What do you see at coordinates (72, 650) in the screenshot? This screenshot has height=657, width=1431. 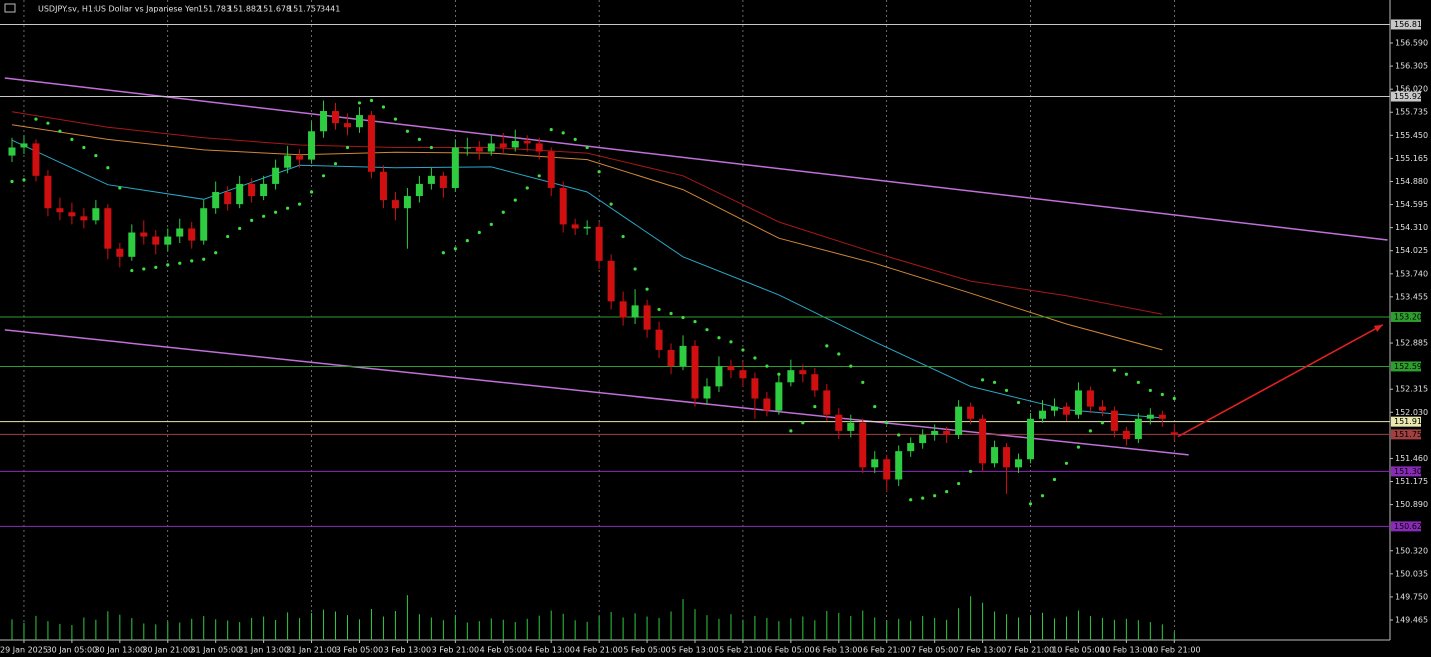 I see `x-tick-label: 30 Jan 05:00` at bounding box center [72, 650].